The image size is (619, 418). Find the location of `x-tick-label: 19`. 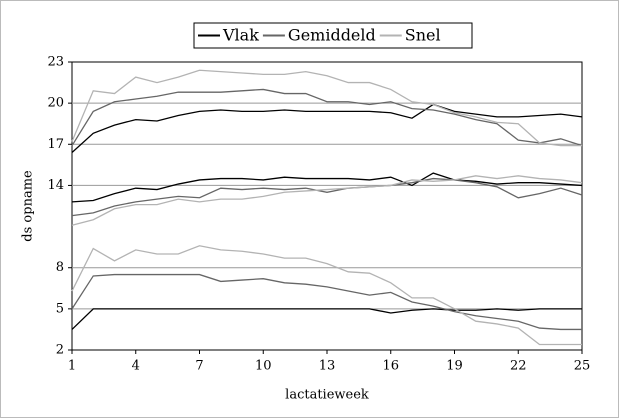

x-tick-label: 19 is located at coordinates (454, 366).